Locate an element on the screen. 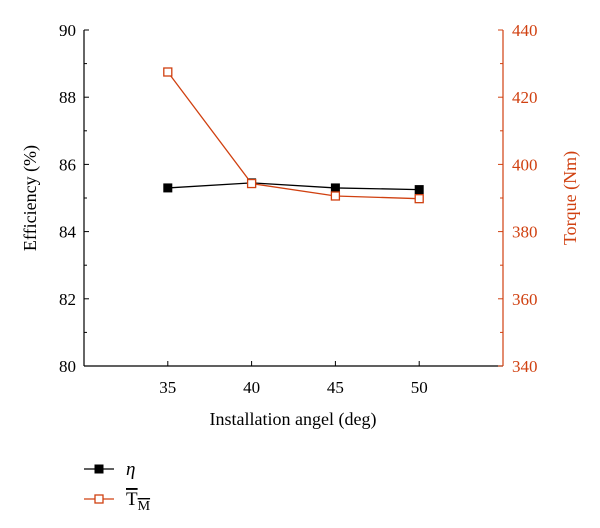 This screenshot has height=528, width=600. legend-label-torque-main: T is located at coordinates (132, 499).